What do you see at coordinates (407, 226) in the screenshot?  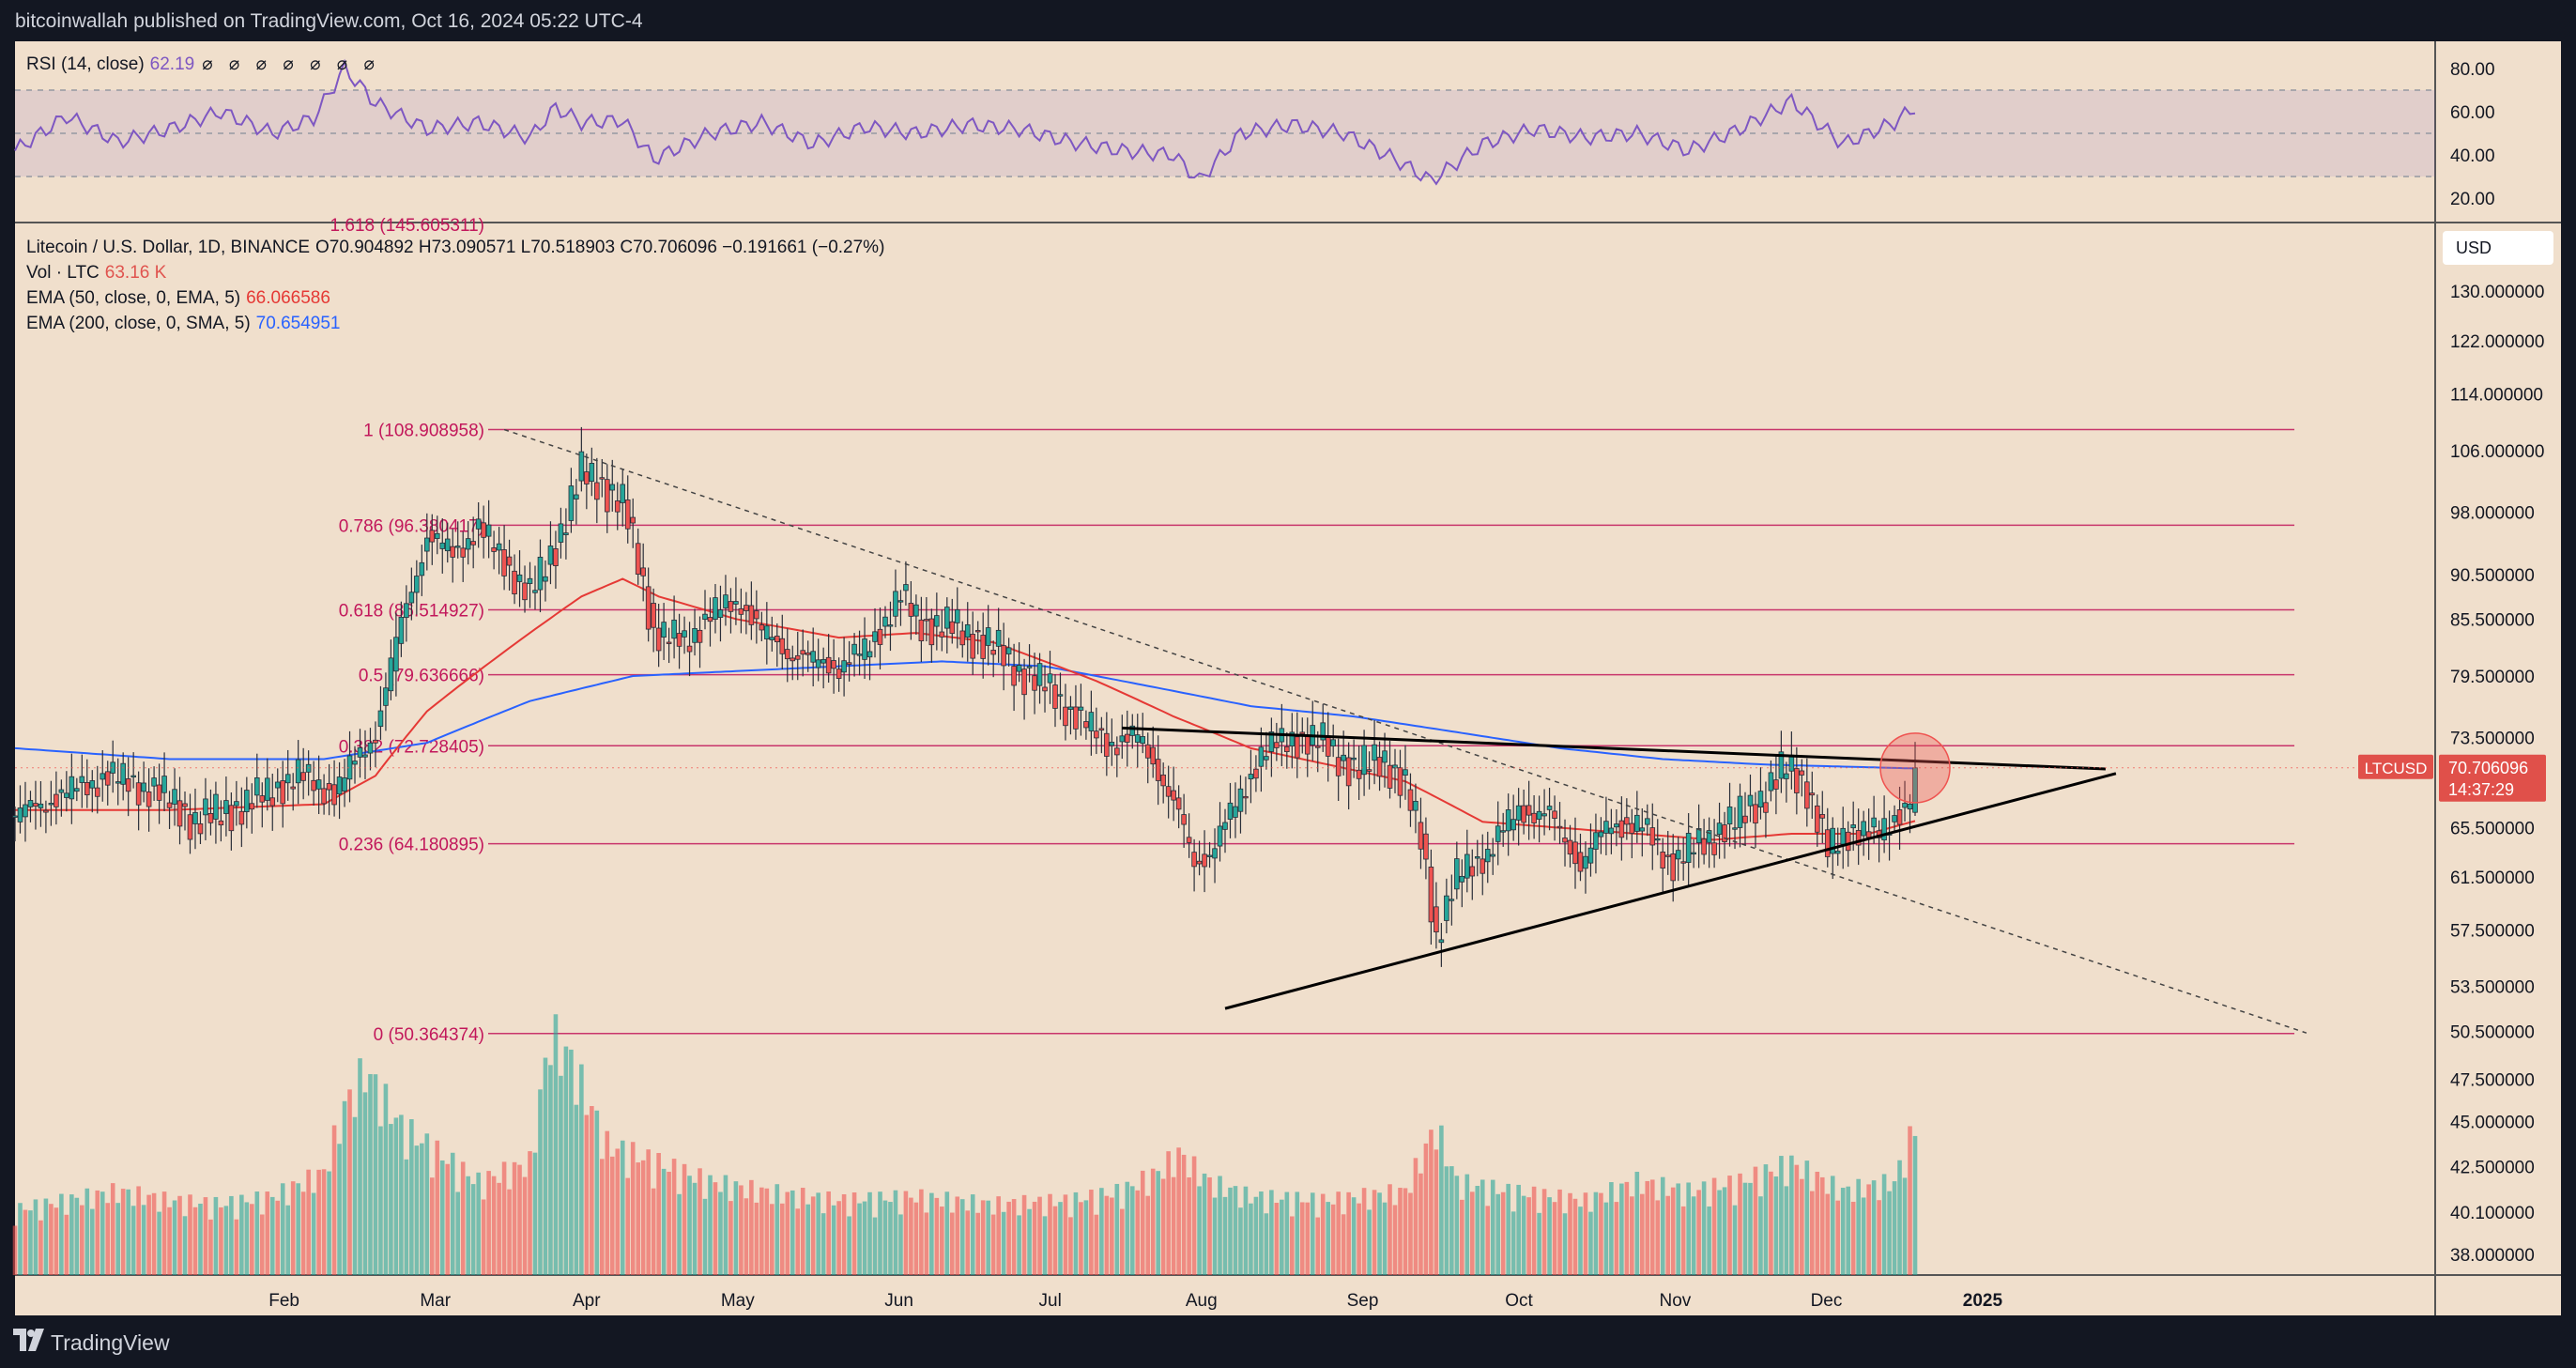 I see `fib-partial-label: 1.618 (145.605311)` at bounding box center [407, 226].